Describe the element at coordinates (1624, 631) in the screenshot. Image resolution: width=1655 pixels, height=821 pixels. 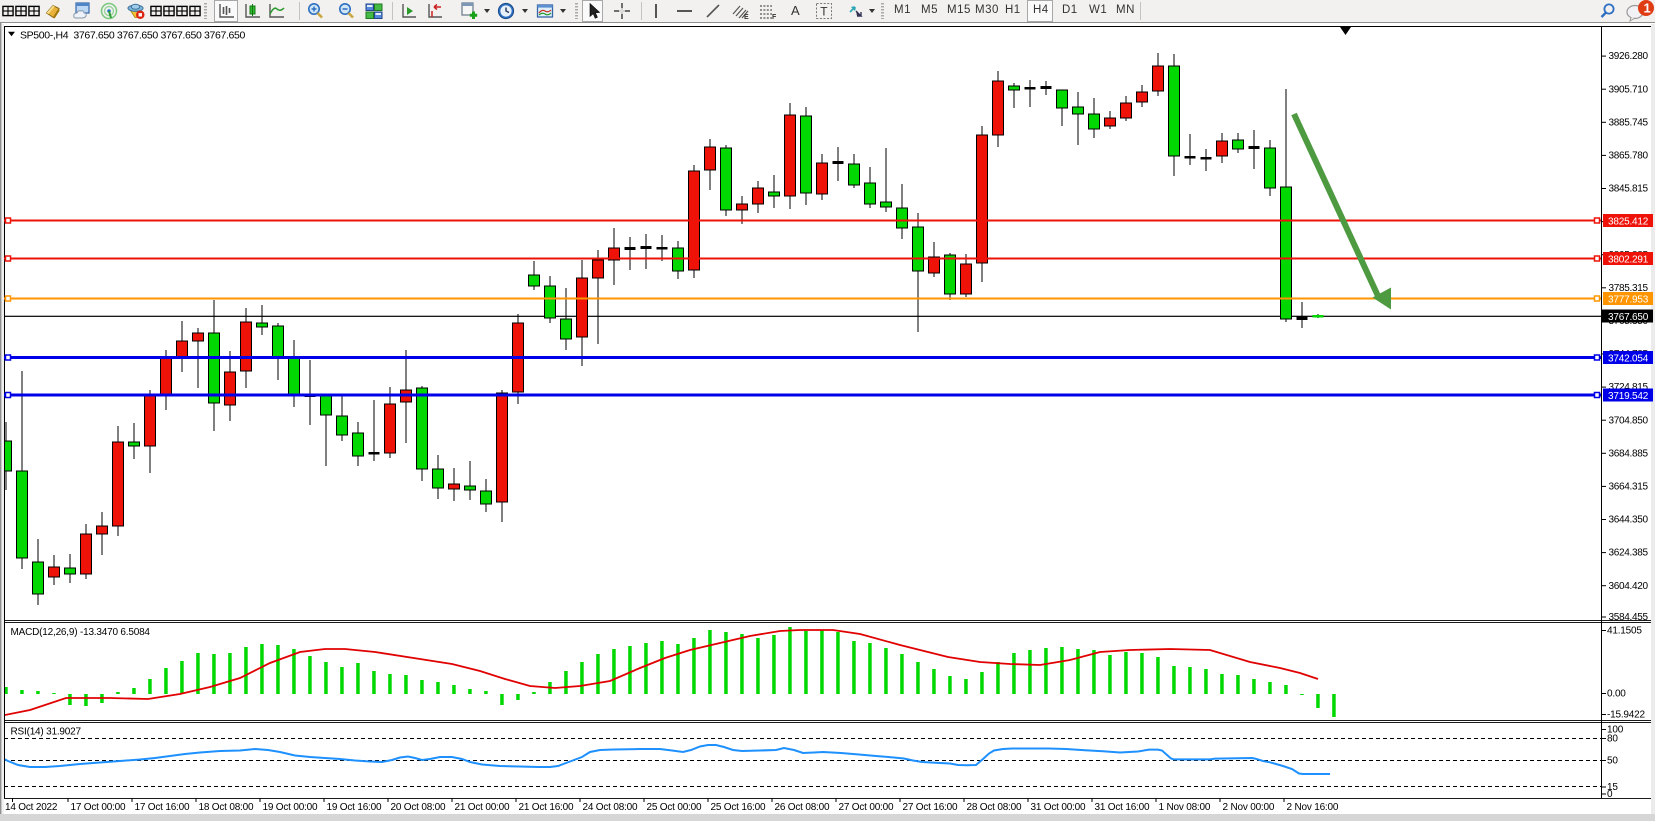
I see `svg-text: 41.1505` at that location.